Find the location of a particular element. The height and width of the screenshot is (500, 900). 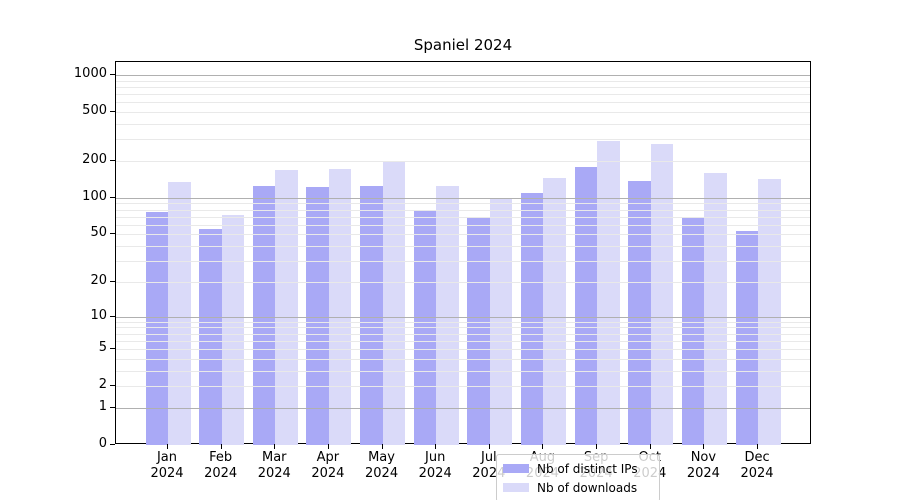

y-tick-label-10: 10 is located at coordinates (98, 315).